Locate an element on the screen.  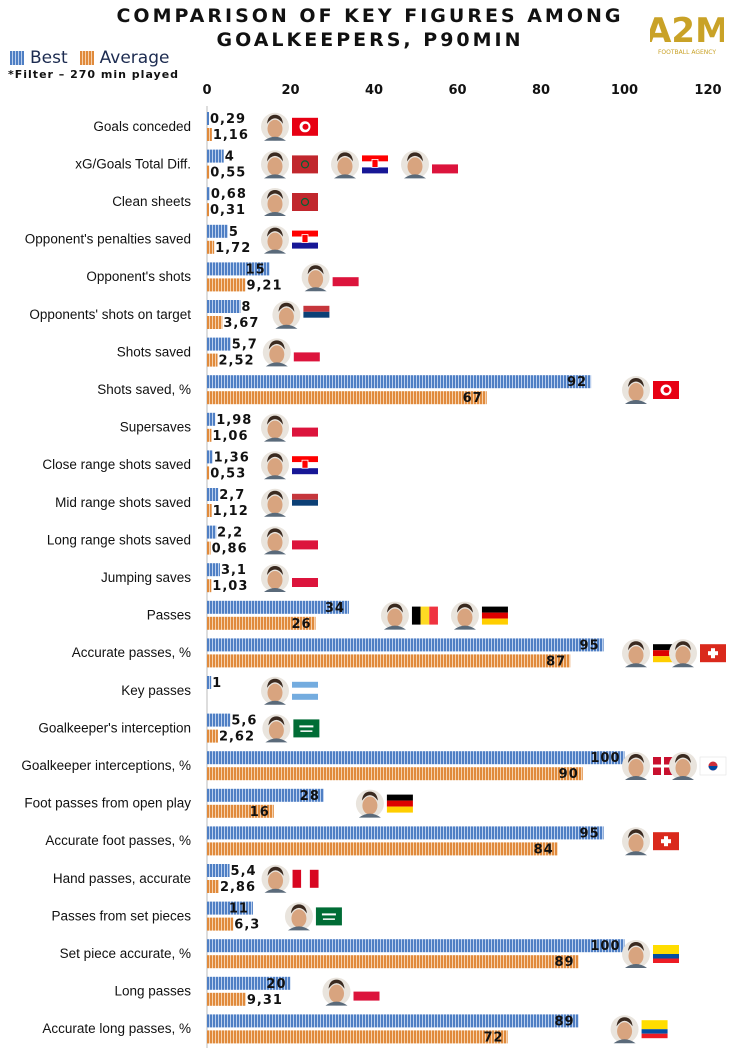
data-label-average: 90 is located at coordinates (569, 774).